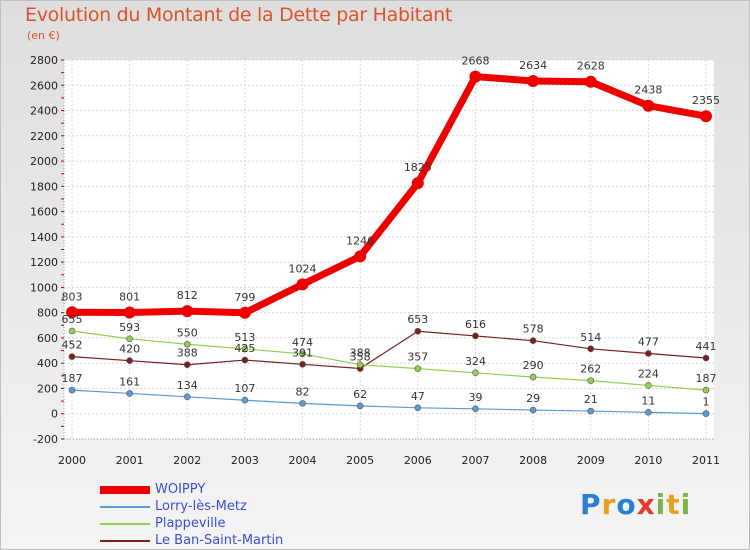  Describe the element at coordinates (648, 400) in the screenshot. I see `data-label: 11` at that location.